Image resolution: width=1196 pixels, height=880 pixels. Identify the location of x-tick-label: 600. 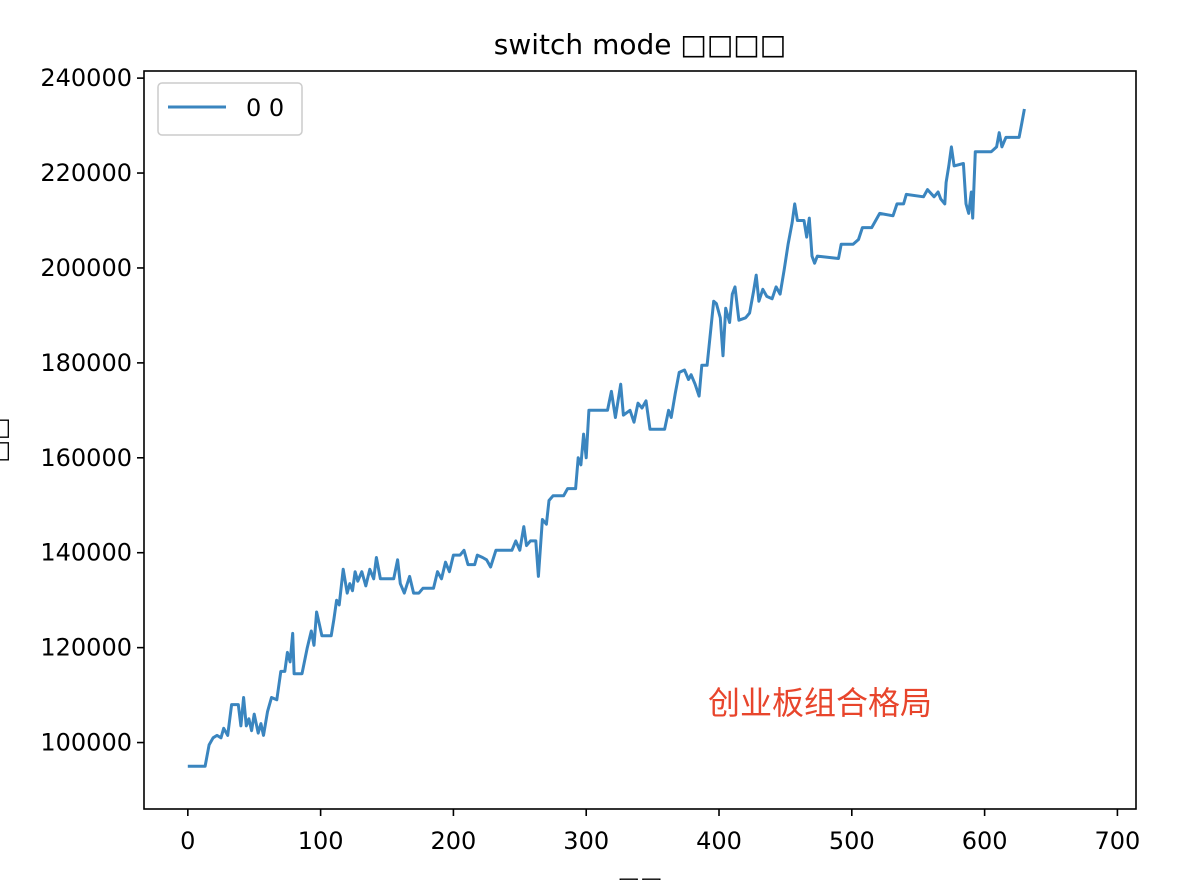
(985, 841).